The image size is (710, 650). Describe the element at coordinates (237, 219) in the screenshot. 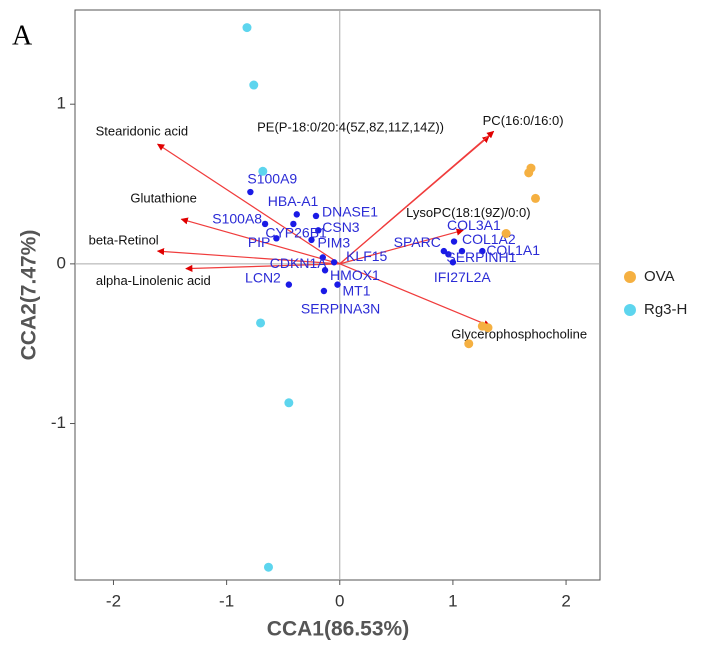

I see `gene-label: S100A8` at that location.